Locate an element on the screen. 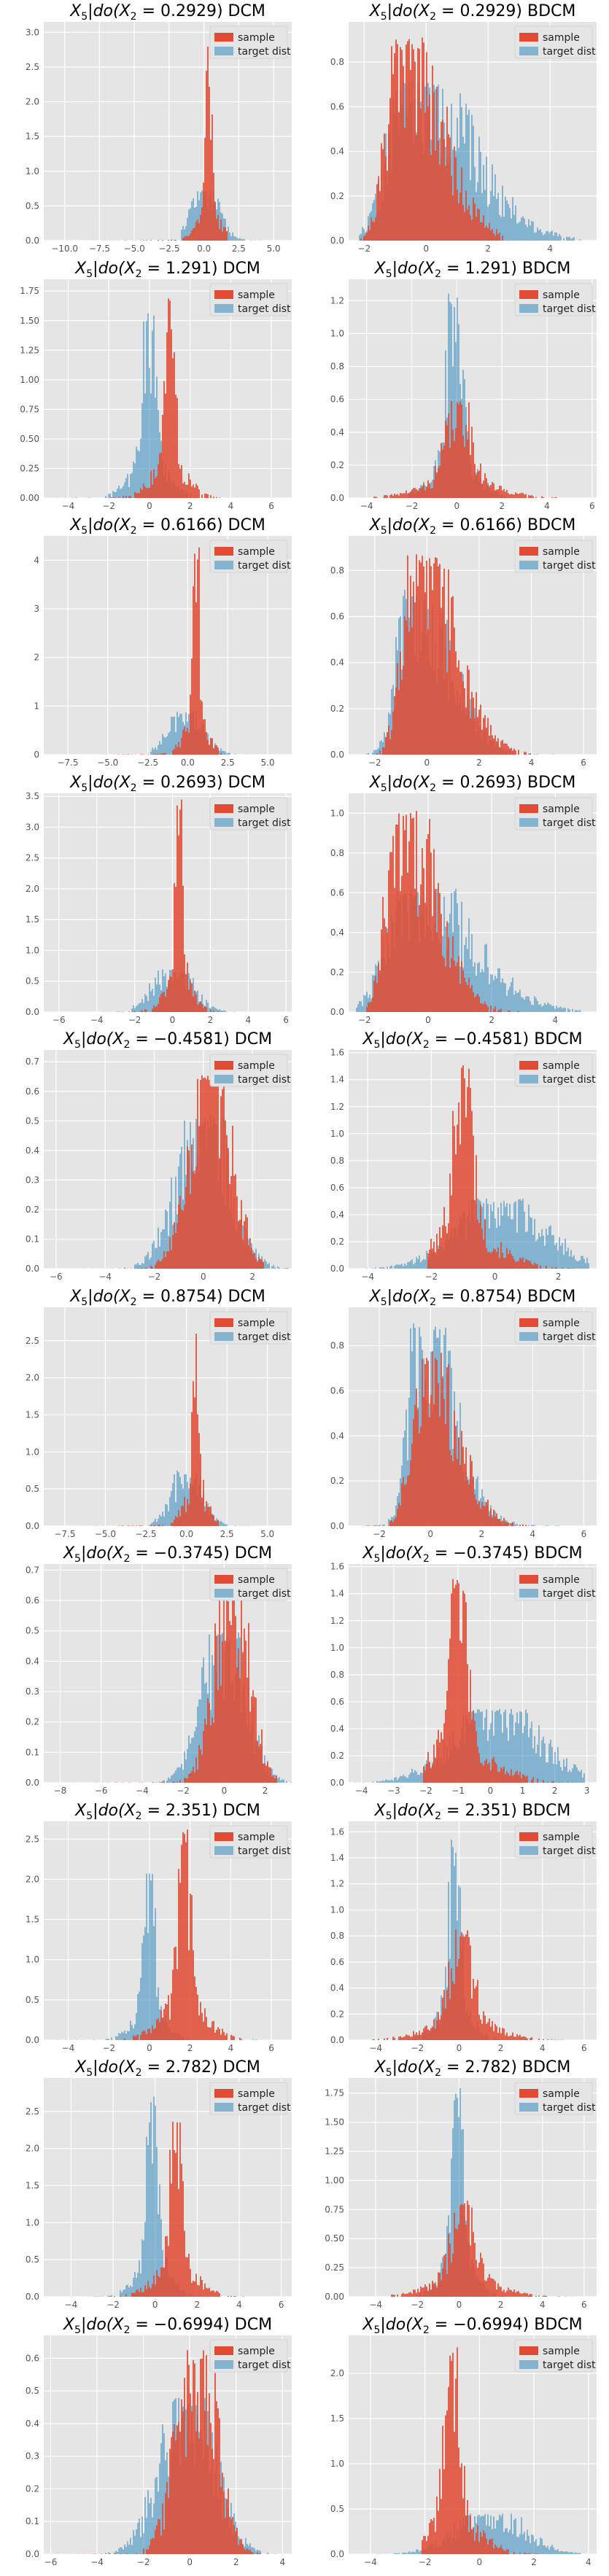  x-tick-label: 6 is located at coordinates (584, 1534).